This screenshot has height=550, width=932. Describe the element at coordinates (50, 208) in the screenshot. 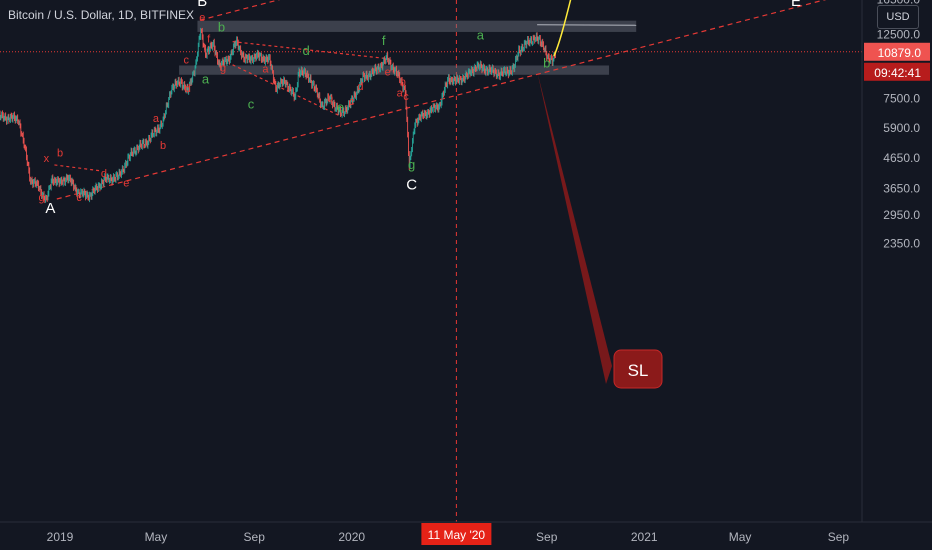

I see `wave-label-major: A` at that location.